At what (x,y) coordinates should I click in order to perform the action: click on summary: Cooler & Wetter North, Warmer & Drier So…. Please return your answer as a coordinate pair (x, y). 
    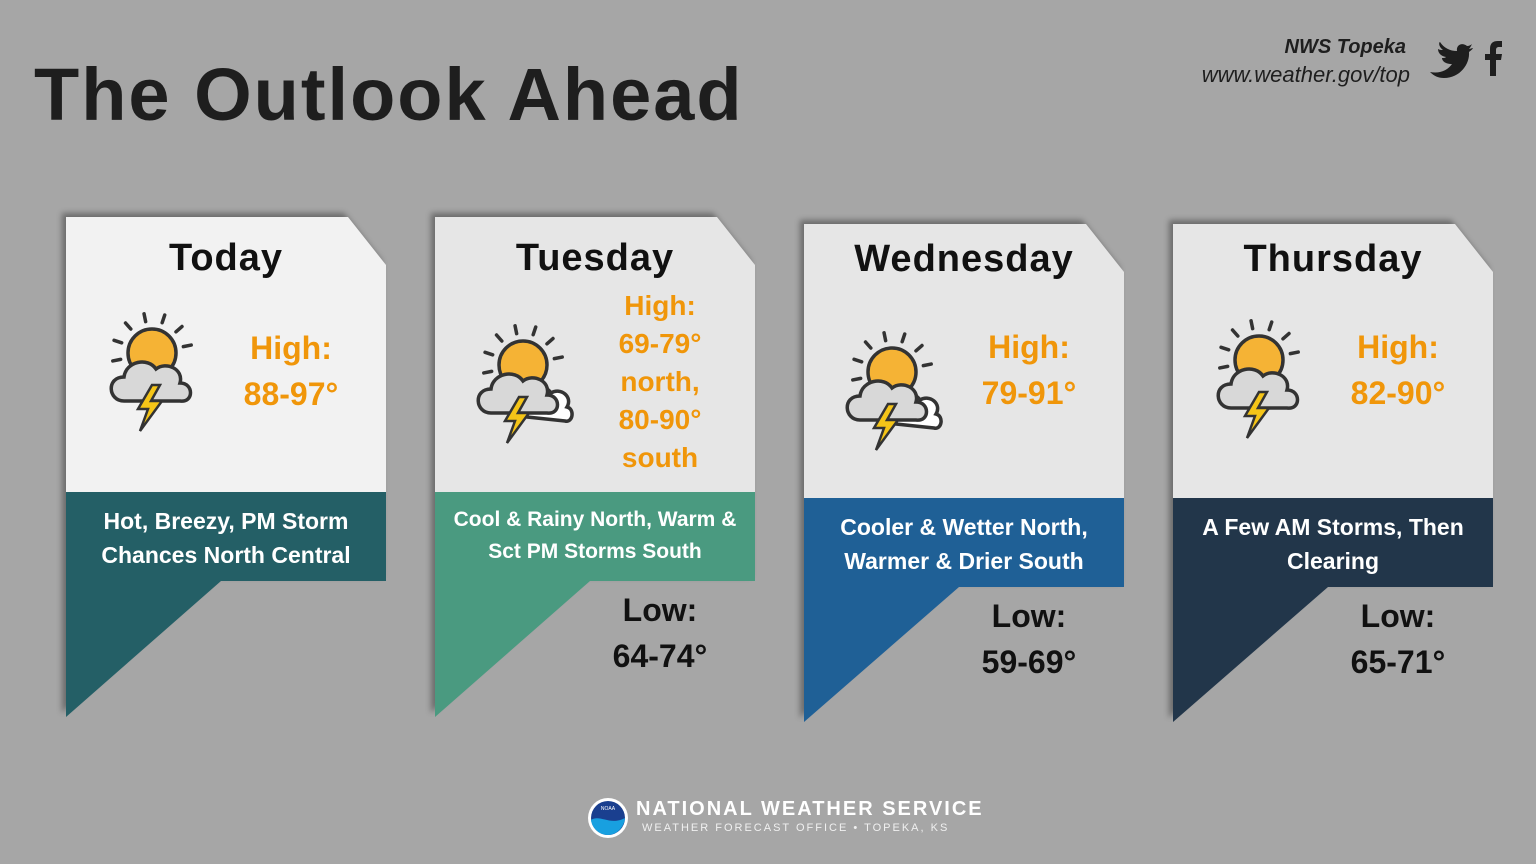
    Looking at the image, I should click on (964, 544).